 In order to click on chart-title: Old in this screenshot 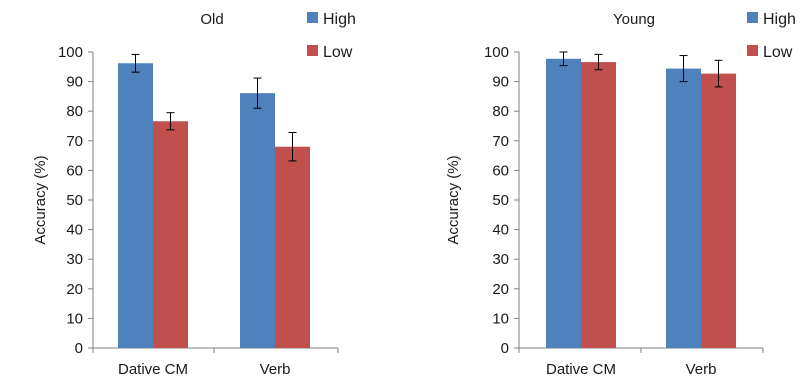, I will do `click(211, 19)`.